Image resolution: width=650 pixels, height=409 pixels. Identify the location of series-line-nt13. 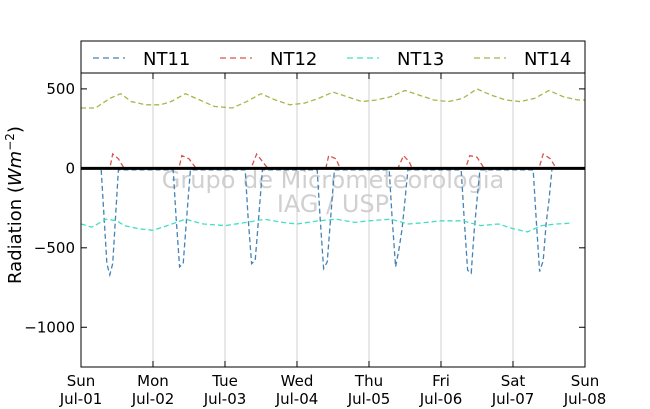
(325, 225).